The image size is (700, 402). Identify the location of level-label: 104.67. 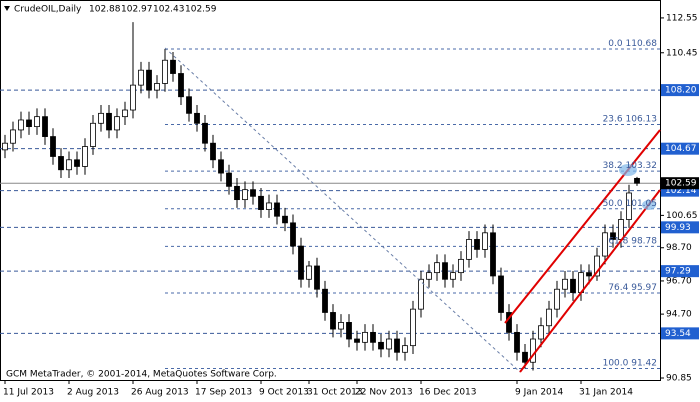
(681, 149).